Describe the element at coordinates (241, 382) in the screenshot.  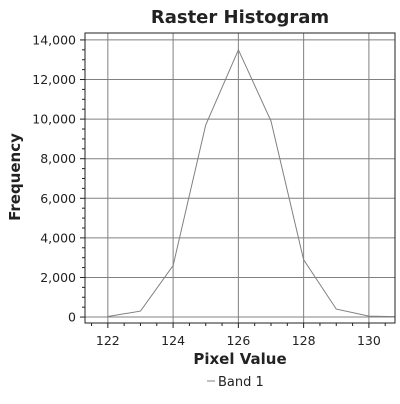
I see `legend-label-band-1: Band 1` at that location.